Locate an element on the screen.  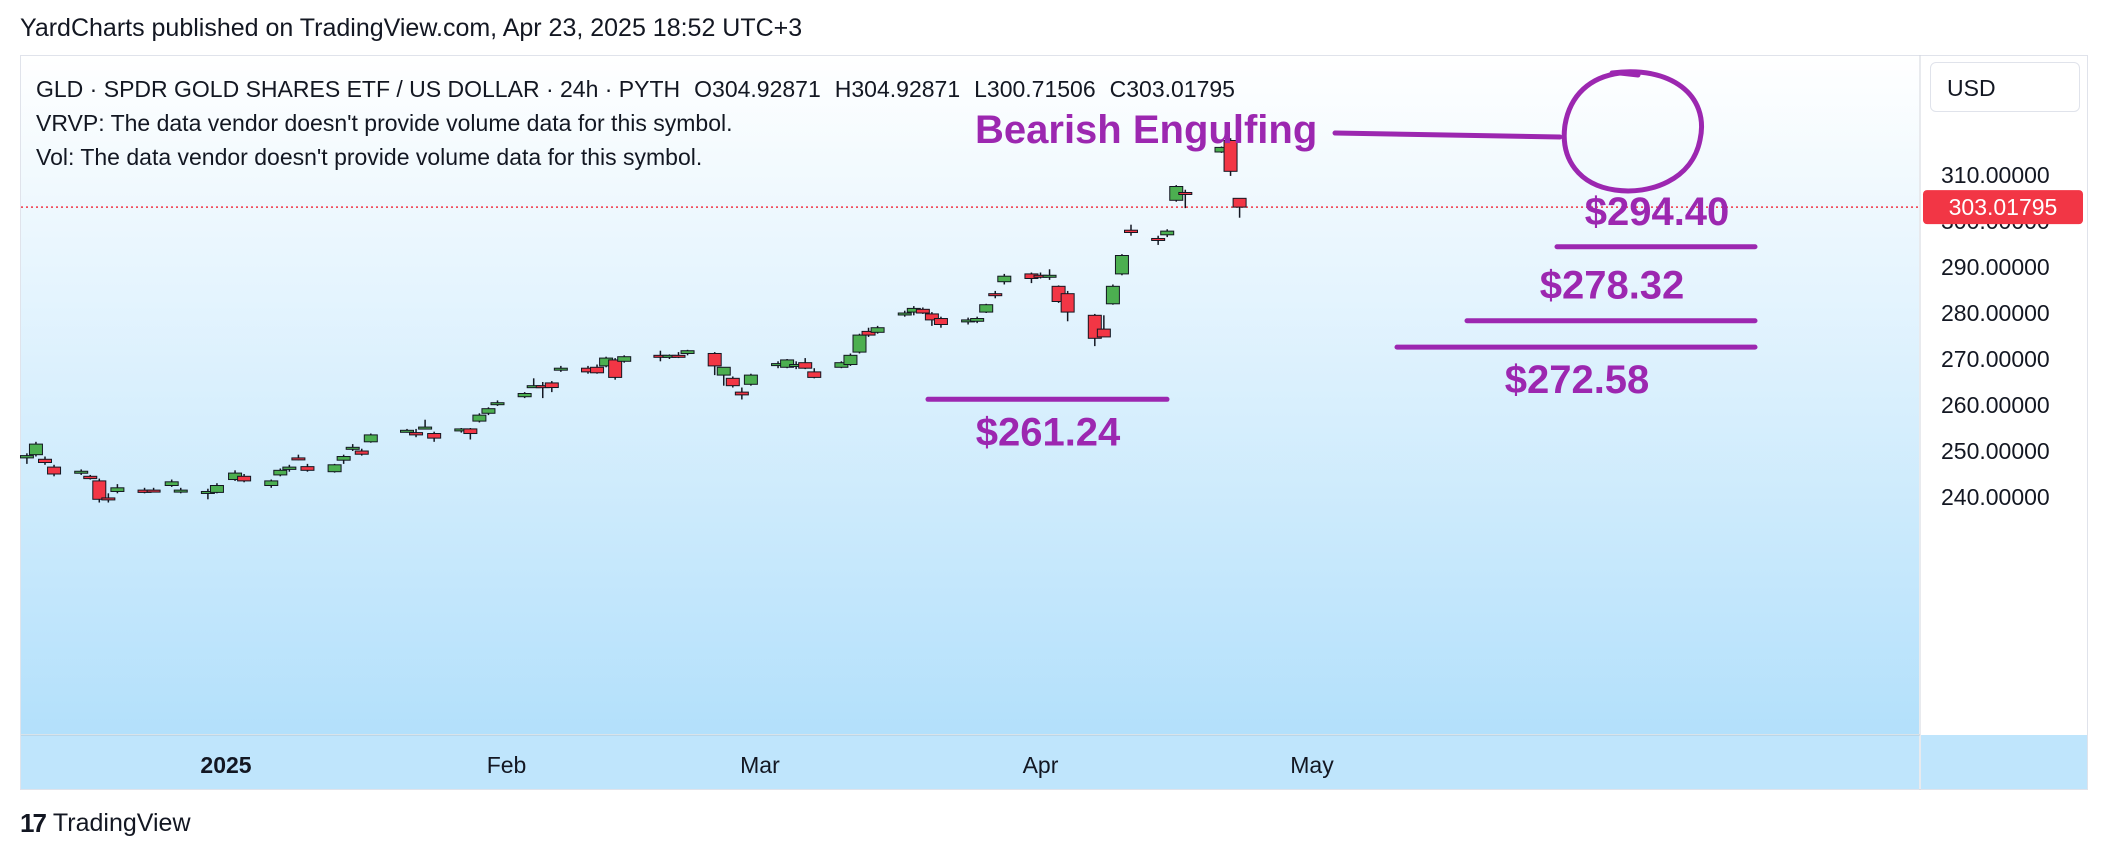
legend-low: L300.71506 is located at coordinates (1035, 89).